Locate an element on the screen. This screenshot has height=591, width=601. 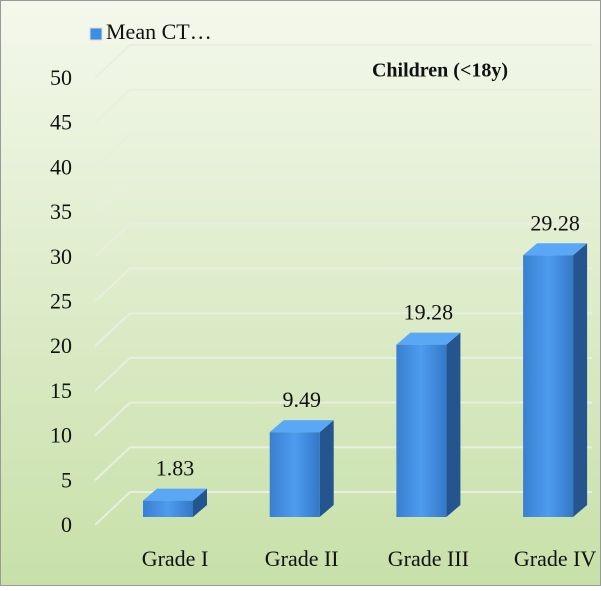
x-tick-label: Grade III is located at coordinates (428, 558).